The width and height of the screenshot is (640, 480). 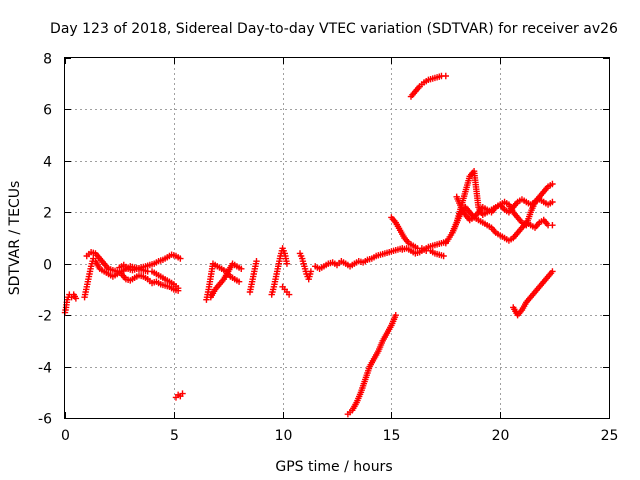 What do you see at coordinates (47, 214) in the screenshot?
I see `y-tick-label: 2` at bounding box center [47, 214].